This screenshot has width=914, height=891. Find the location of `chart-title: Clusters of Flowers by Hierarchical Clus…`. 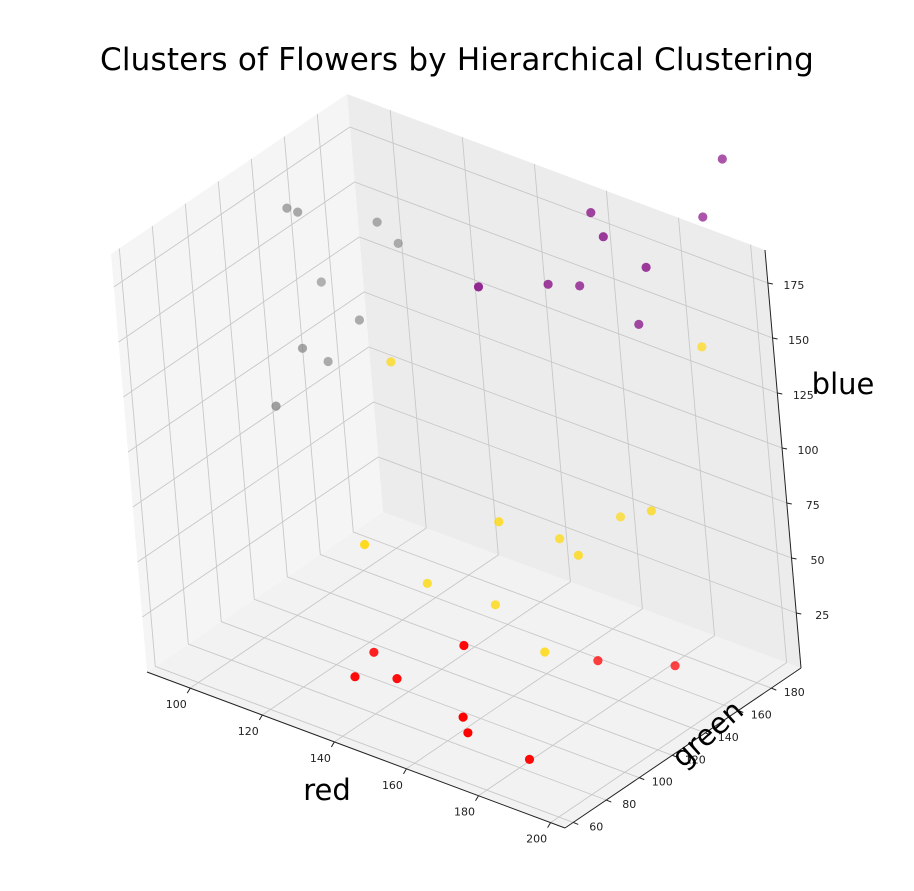

chart-title: Clusters of Flowers by Hierarchical Clus… is located at coordinates (456, 60).